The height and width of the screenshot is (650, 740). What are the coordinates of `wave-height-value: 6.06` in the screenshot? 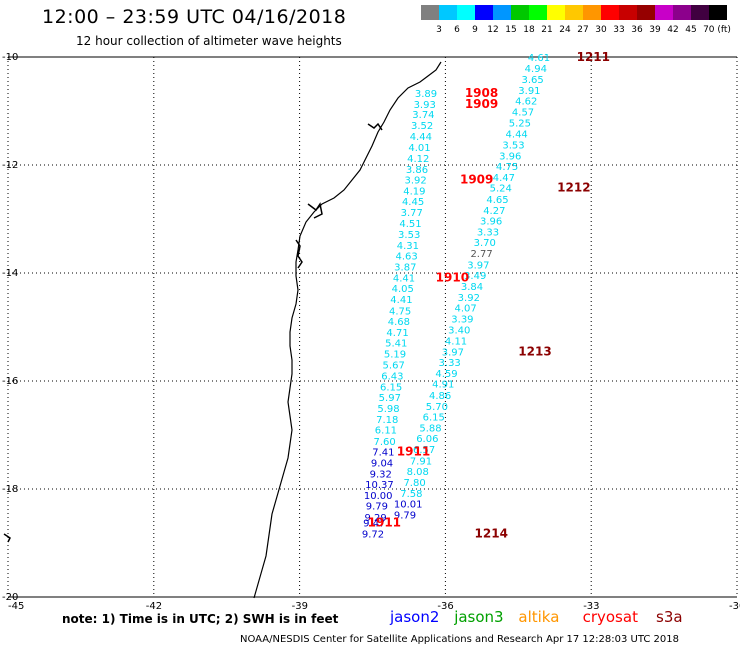 It's located at (427, 439).